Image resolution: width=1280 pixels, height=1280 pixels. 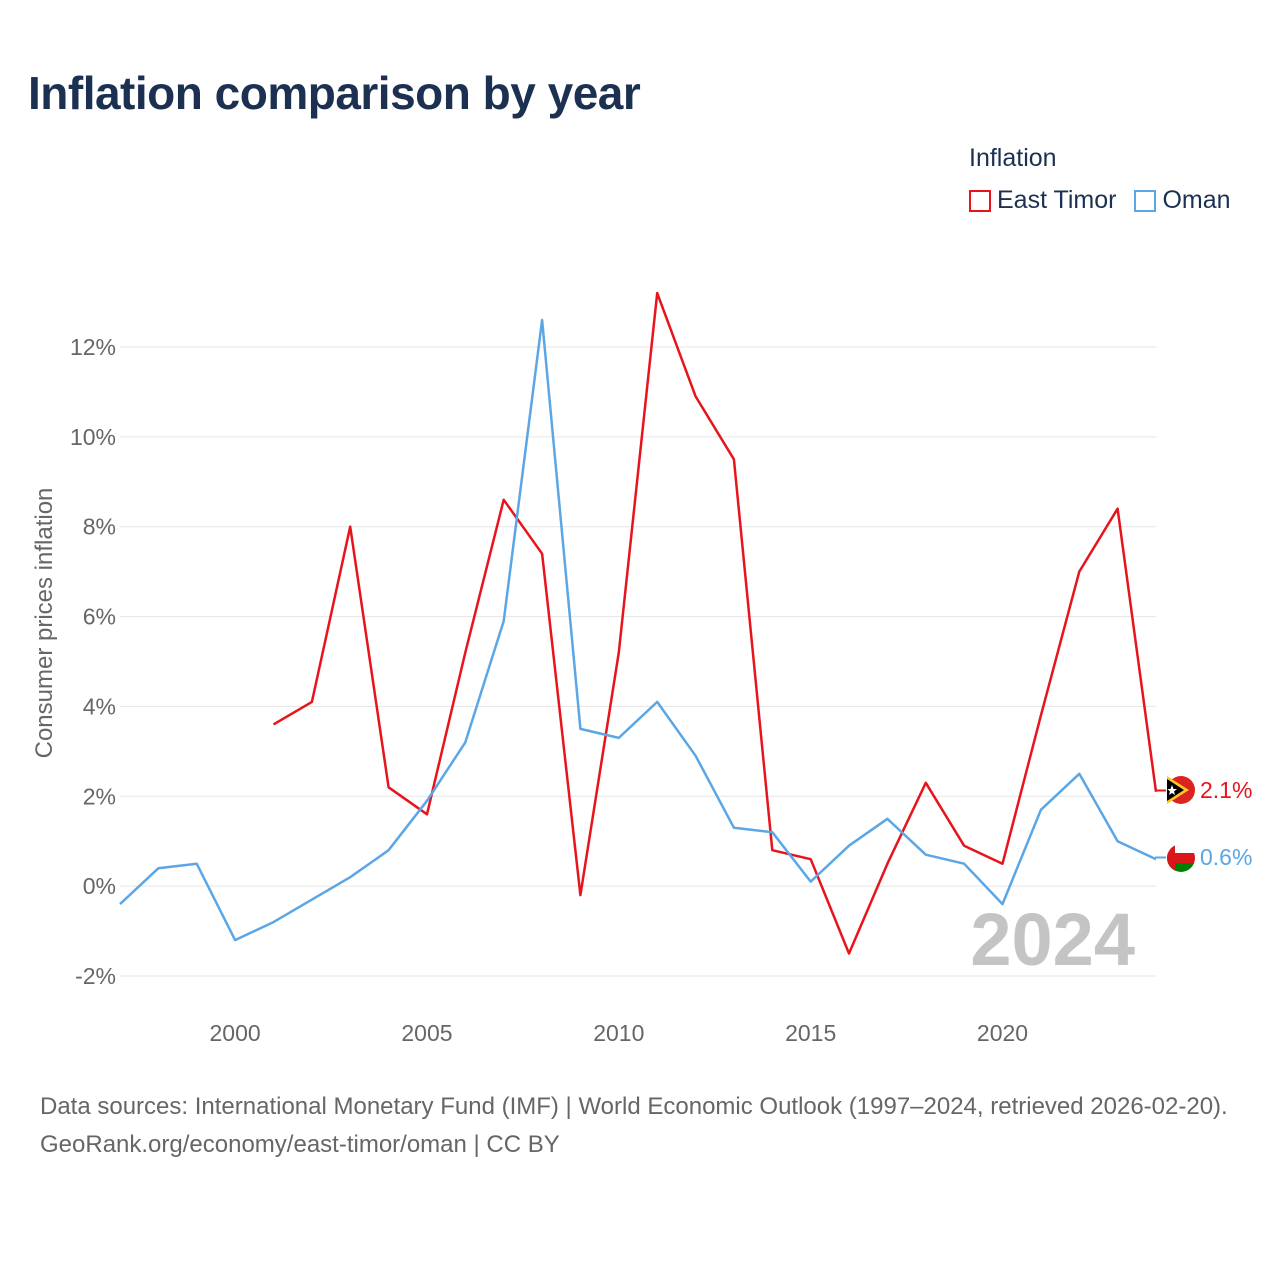 What do you see at coordinates (1013, 158) in the screenshot?
I see `legend-title: Inflation` at bounding box center [1013, 158].